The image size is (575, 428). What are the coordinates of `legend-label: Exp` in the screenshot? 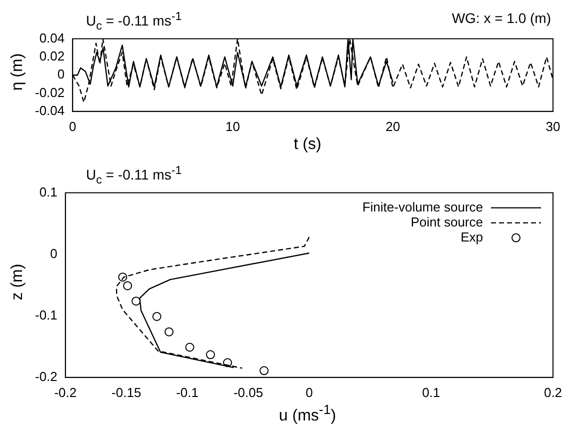 It's located at (471, 236).